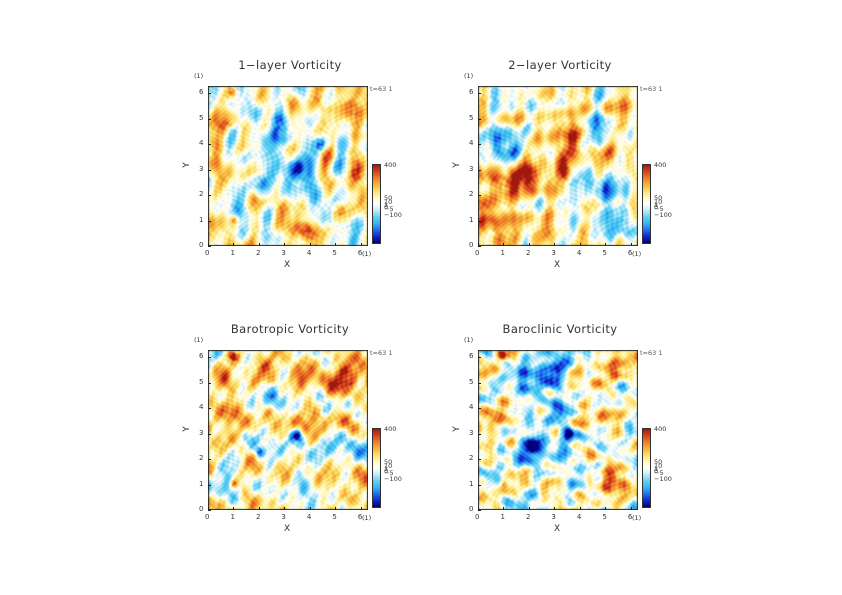 This screenshot has height=595, width=842. Describe the element at coordinates (477, 253) in the screenshot. I see `x-tick-label: 0` at that location.